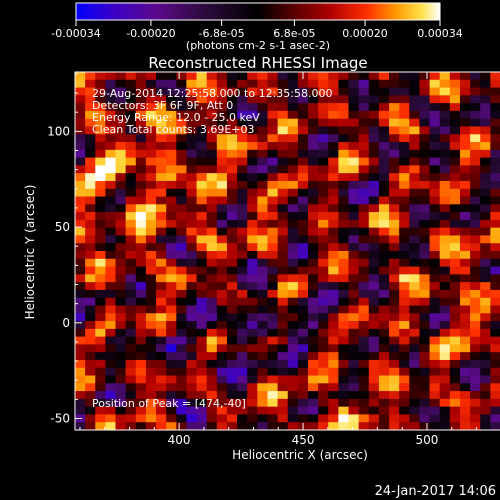 The width and height of the screenshot is (500, 500). I want to click on colorbar-tick-label: -0.00034, so click(75, 33).